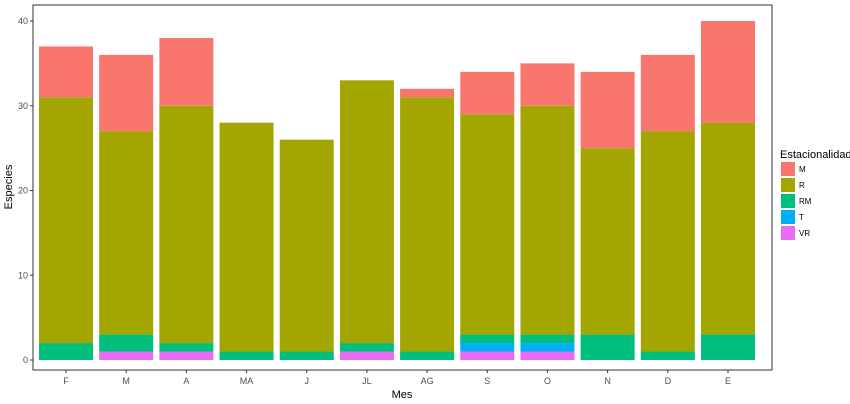 This screenshot has height=404, width=850. Describe the element at coordinates (427, 381) in the screenshot. I see `x-tick-label: AG` at that location.